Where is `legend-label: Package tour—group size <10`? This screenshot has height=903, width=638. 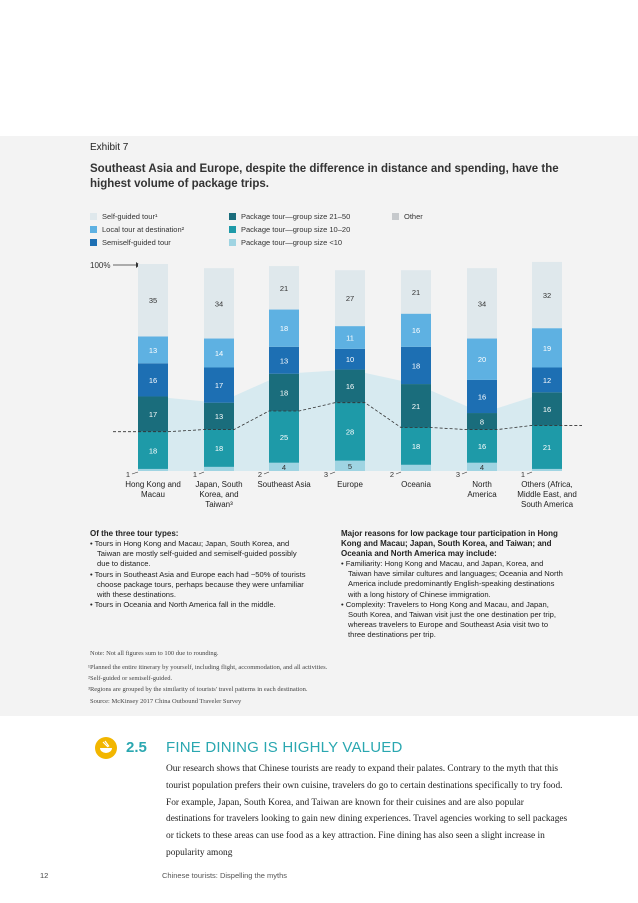 legend-label: Package tour—group size <10 is located at coordinates (292, 242).